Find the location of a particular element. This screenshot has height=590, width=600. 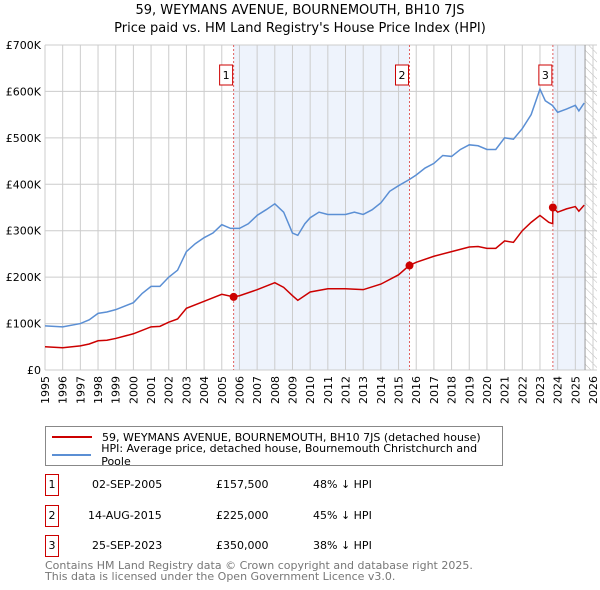

x-tick-label: 2015 is located at coordinates (399, 390).